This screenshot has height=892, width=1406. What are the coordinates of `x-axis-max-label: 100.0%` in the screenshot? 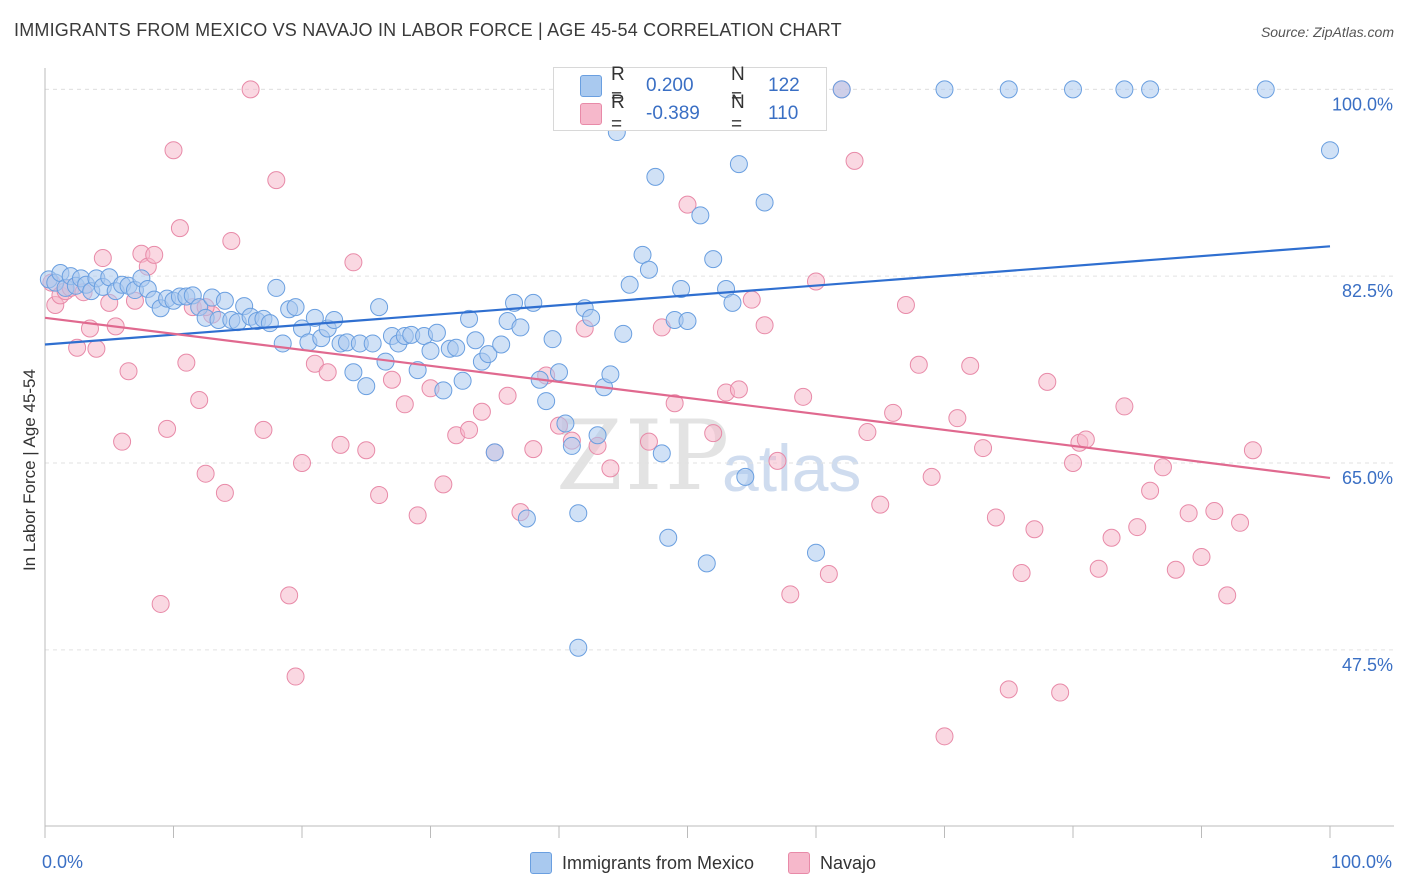 It's located at (1361, 862).